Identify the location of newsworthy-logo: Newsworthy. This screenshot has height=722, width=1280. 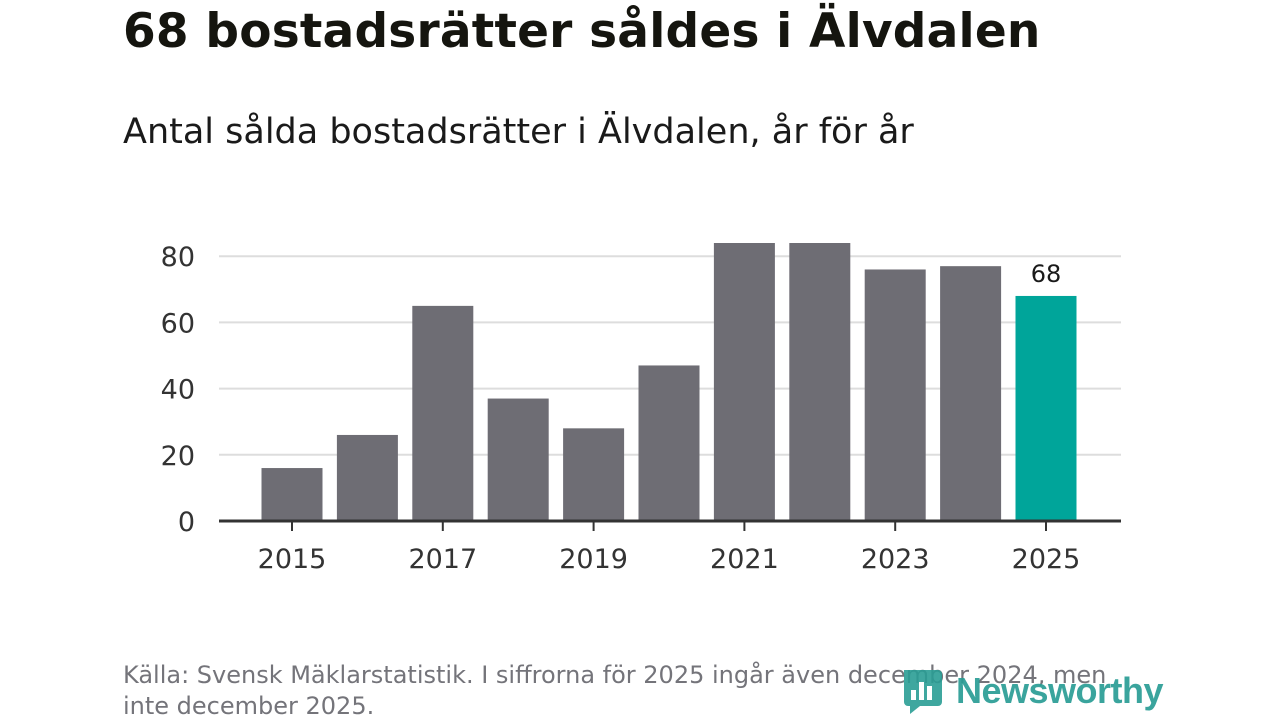
(1032, 691).